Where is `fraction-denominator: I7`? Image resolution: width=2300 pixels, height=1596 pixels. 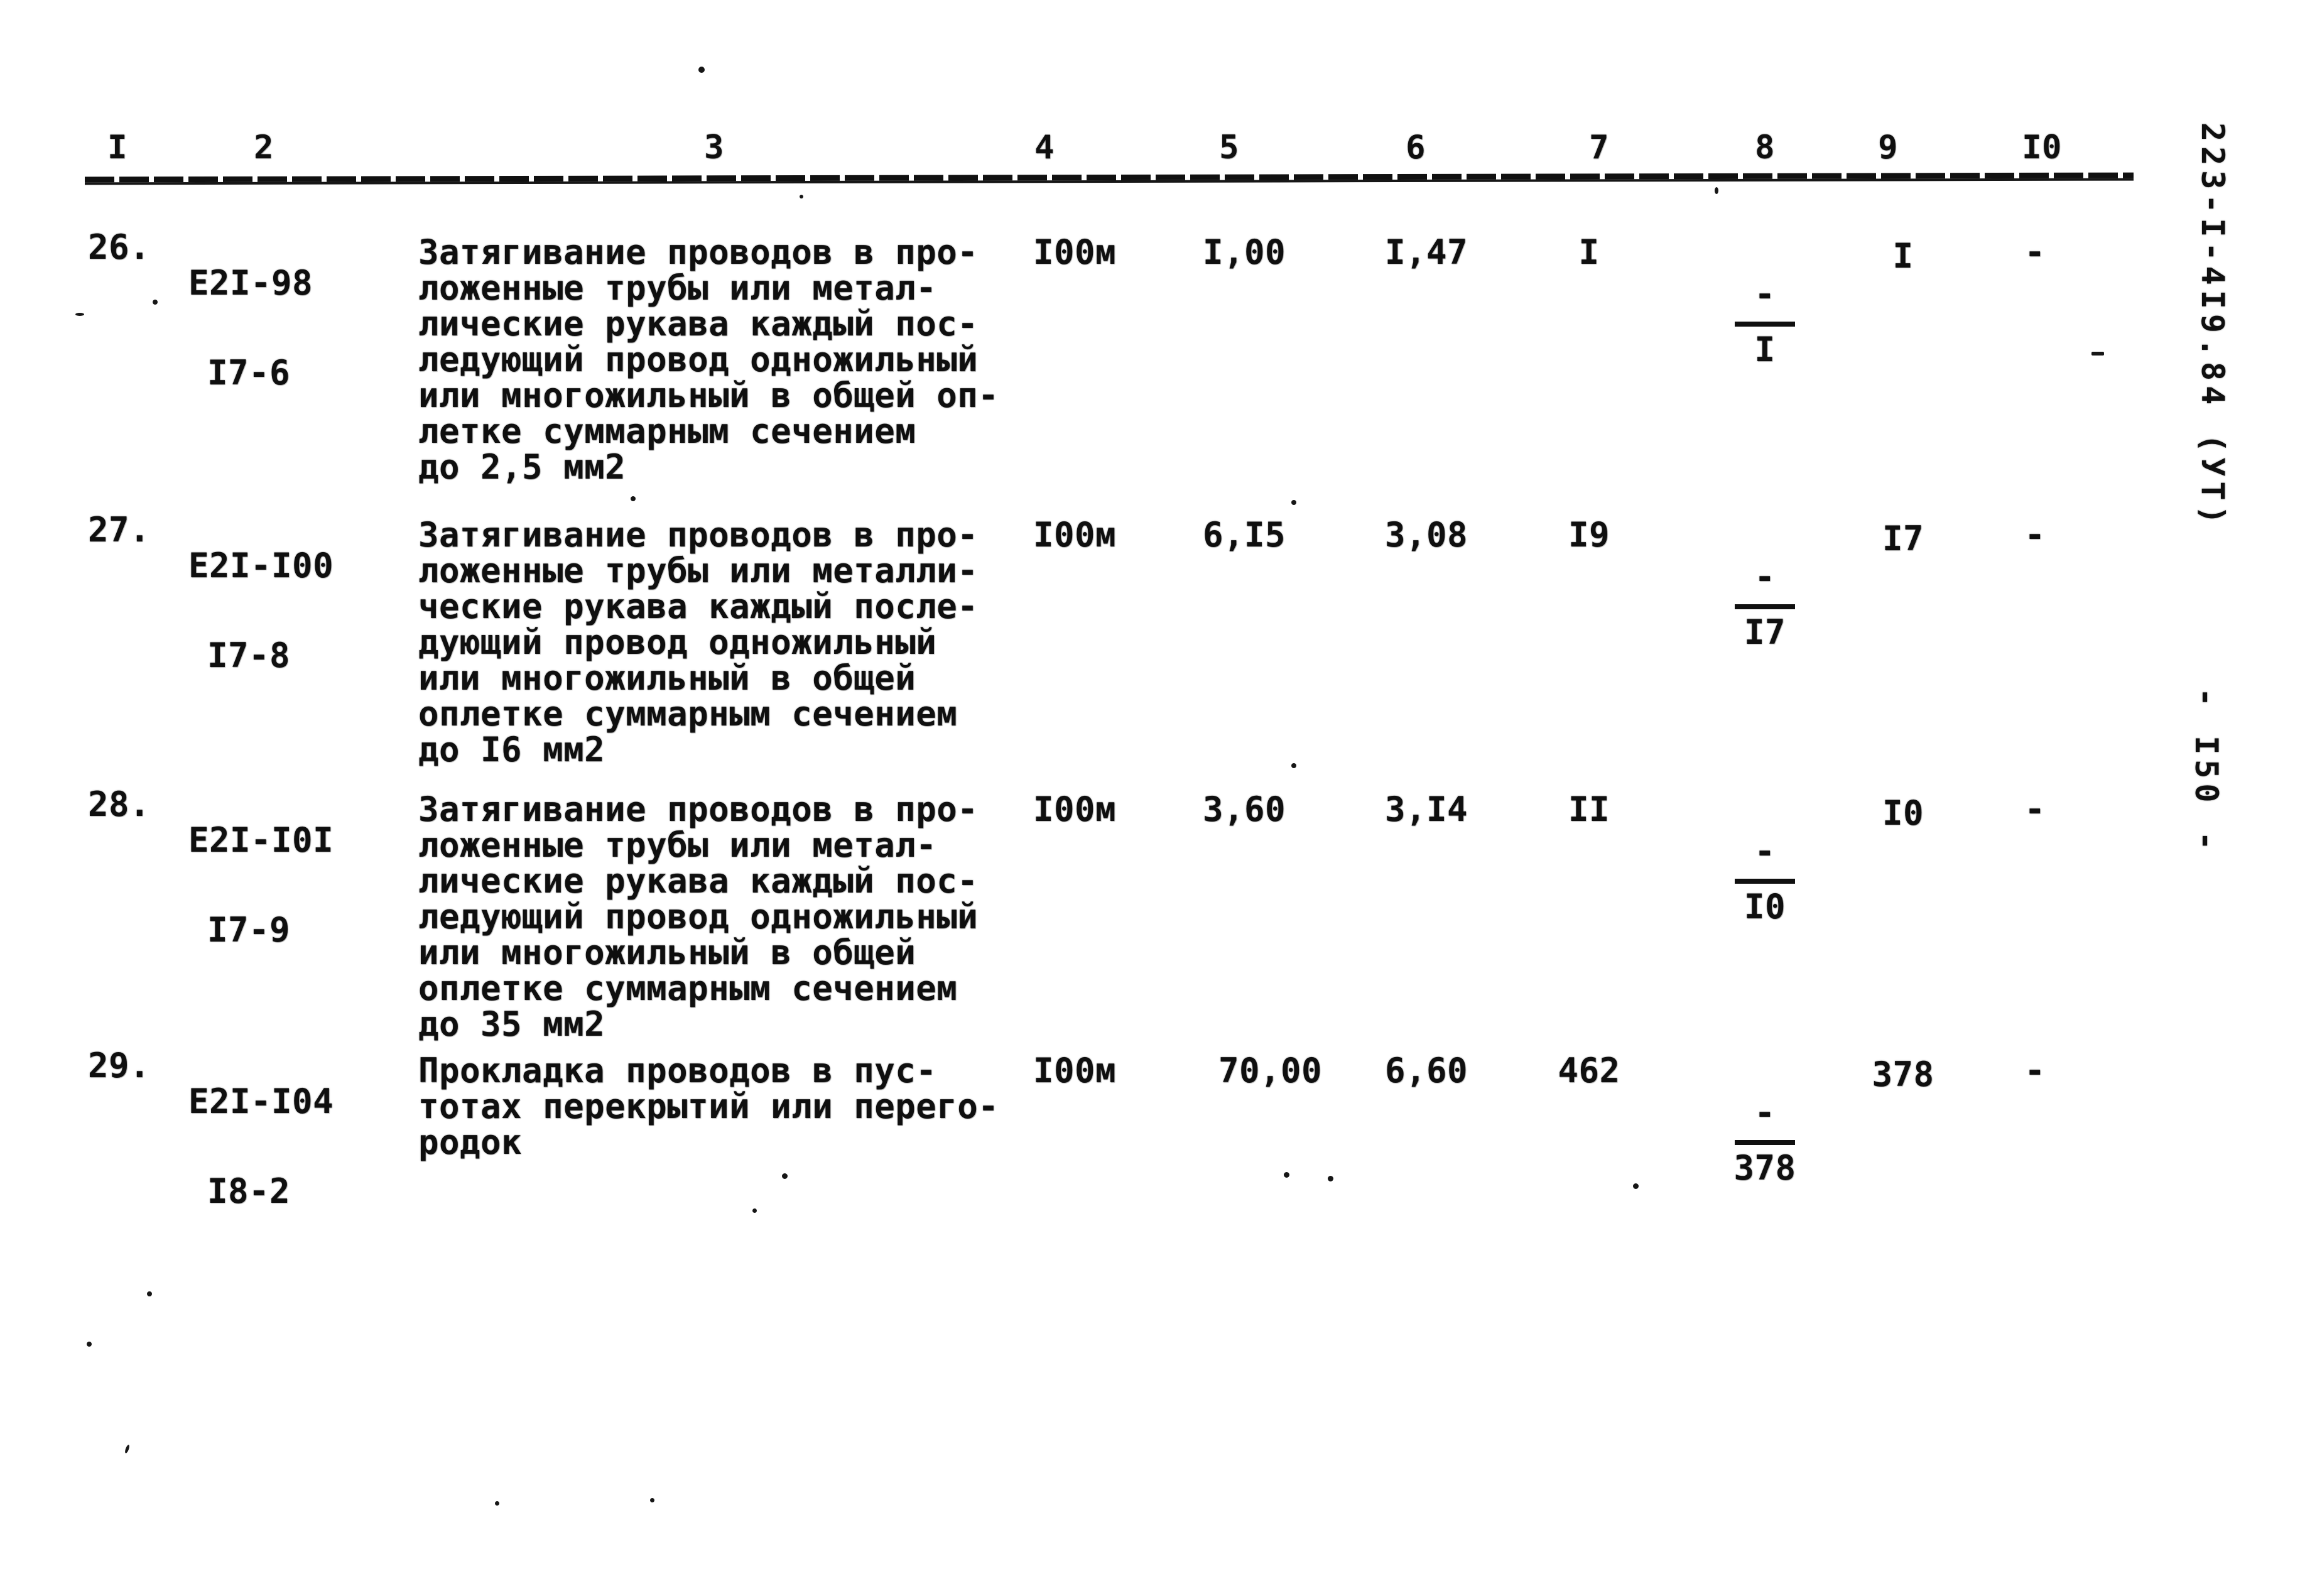 fraction-denominator: I7 is located at coordinates (1765, 632).